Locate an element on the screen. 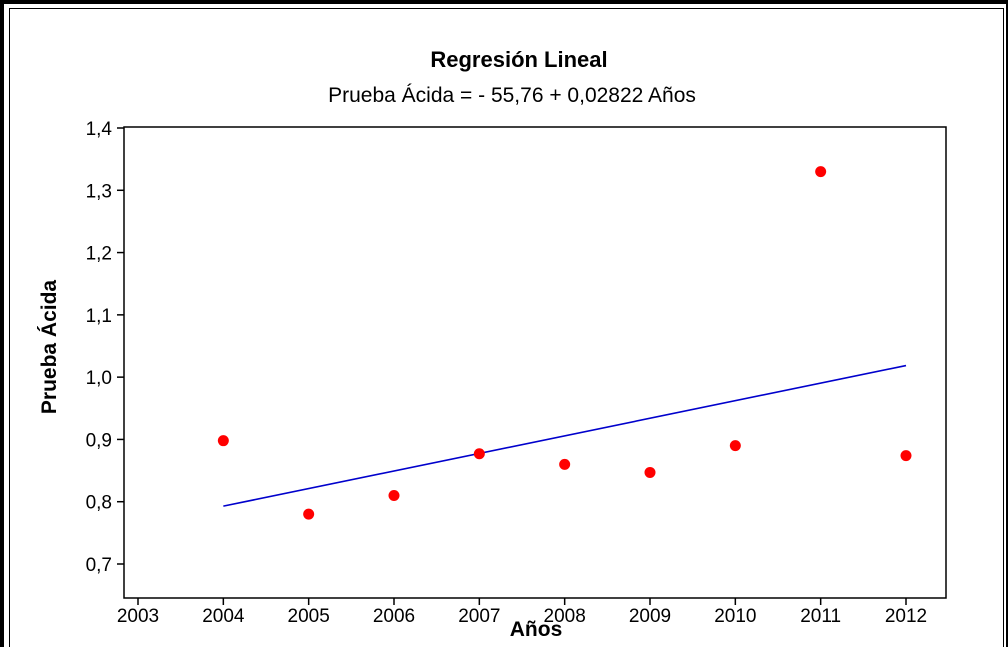  y-tick-label: 1,0 is located at coordinates (99, 378).